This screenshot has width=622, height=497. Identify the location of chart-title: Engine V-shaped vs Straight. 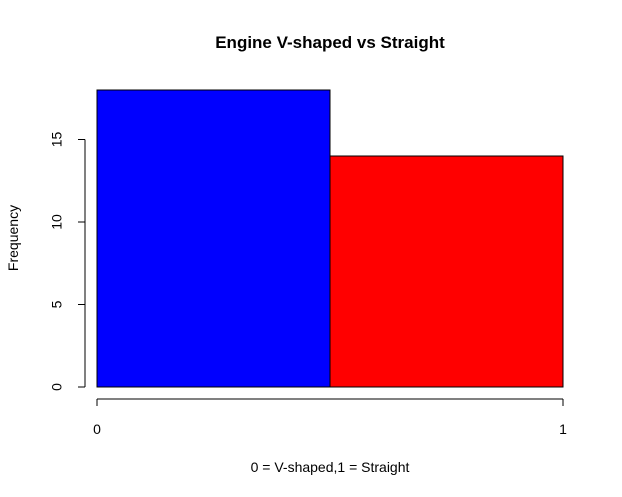
(330, 42).